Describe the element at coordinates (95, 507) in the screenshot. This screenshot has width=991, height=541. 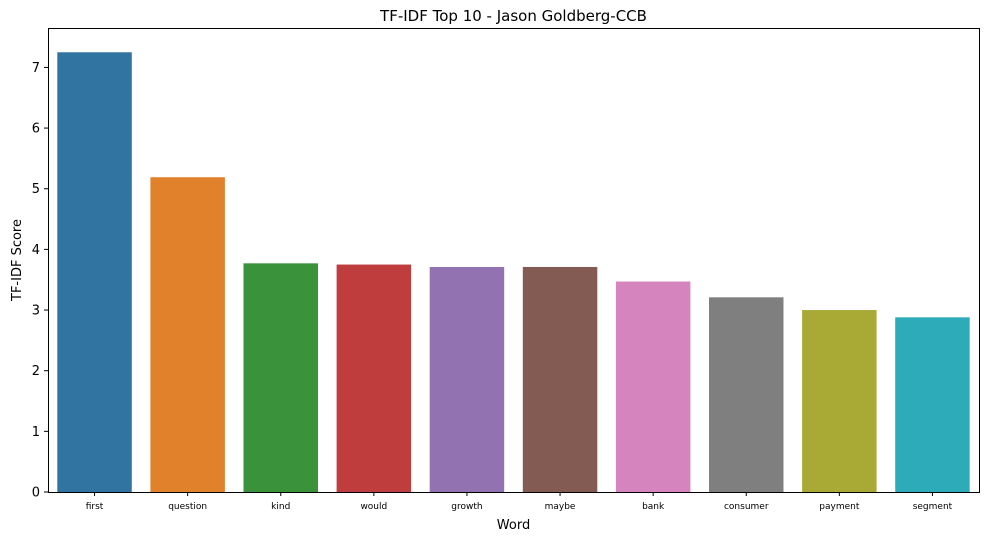
I see `x-tick-label: first` at that location.